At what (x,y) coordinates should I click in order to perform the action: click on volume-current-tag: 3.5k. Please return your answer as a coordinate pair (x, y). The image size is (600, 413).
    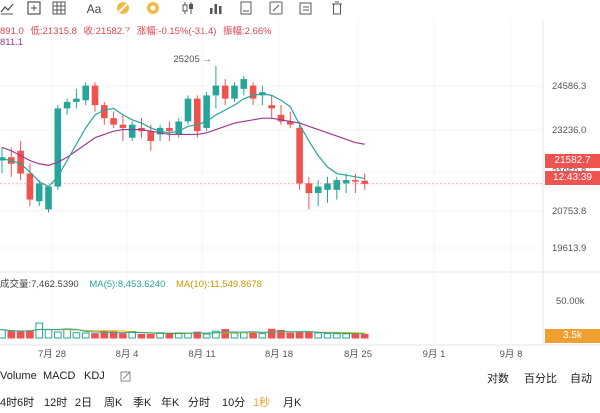
    Looking at the image, I should click on (572, 336).